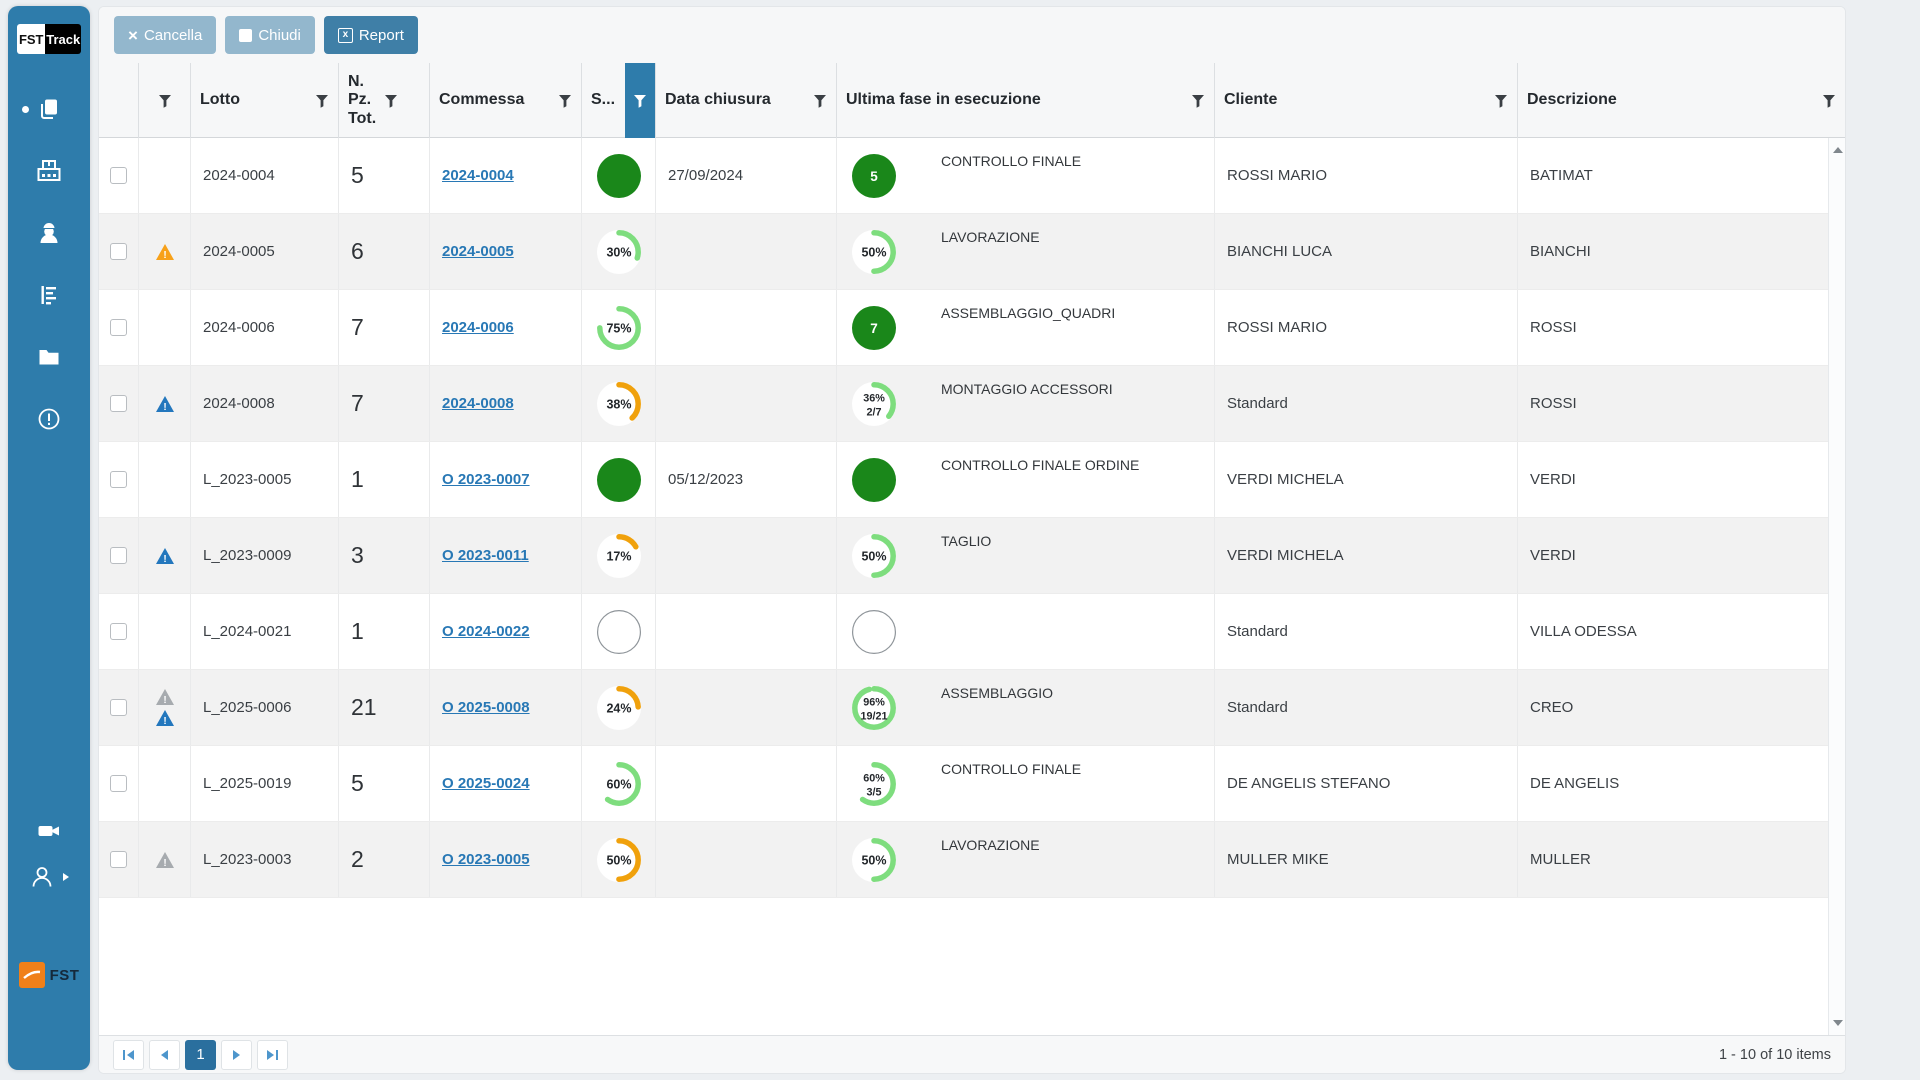 This screenshot has height=1080, width=1920. I want to click on commessa-link: 2024-0008, so click(478, 403).